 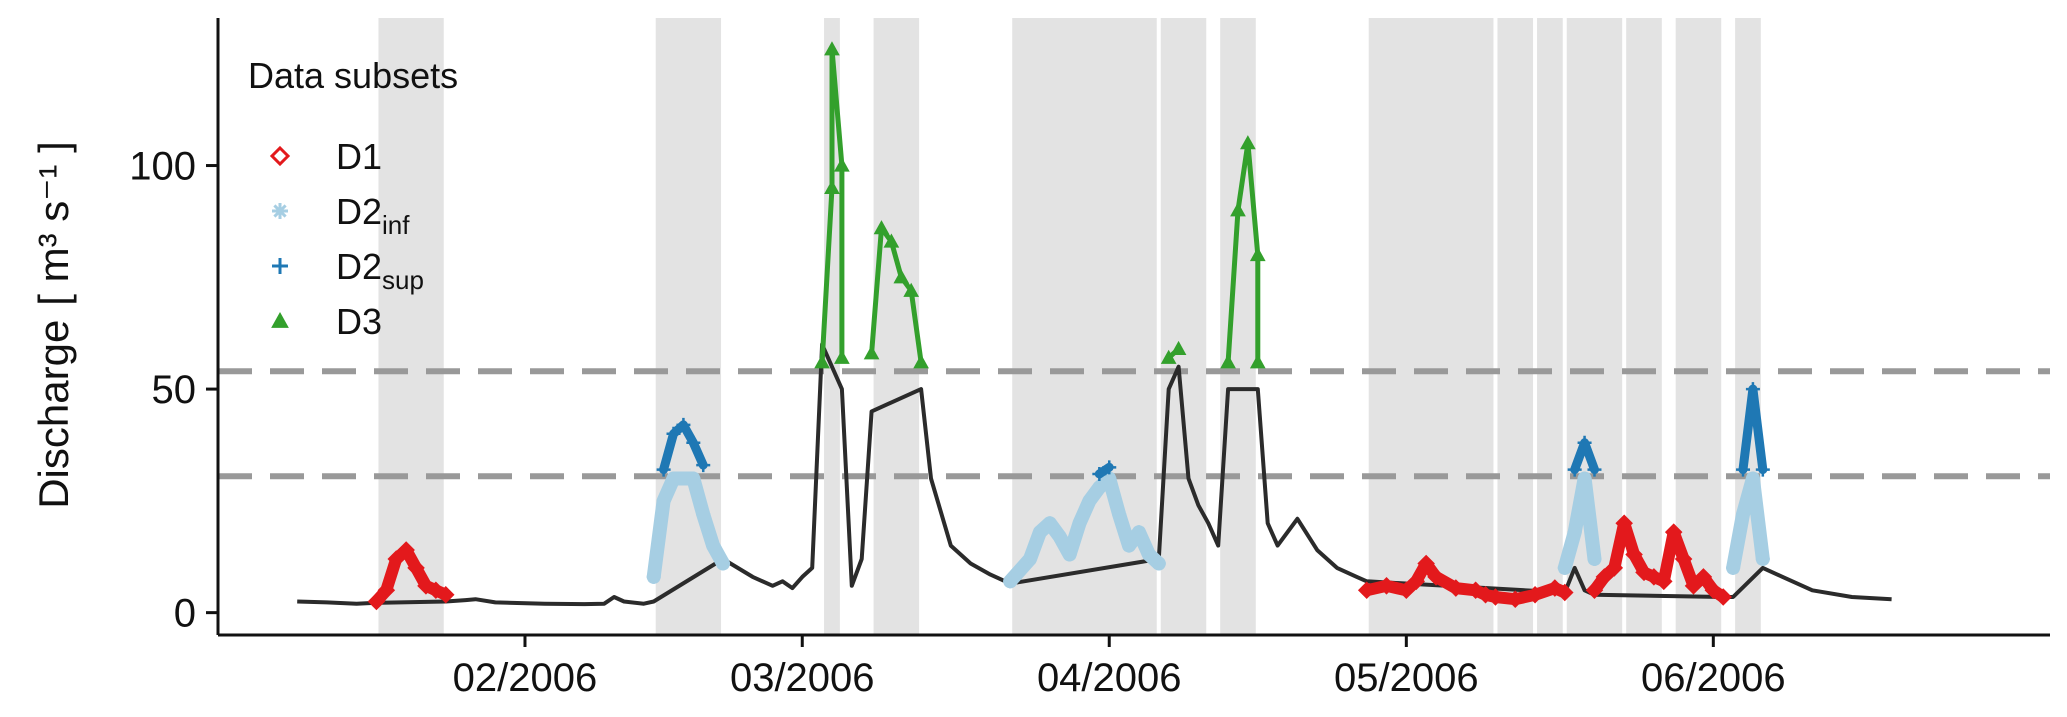 What do you see at coordinates (280, 211) in the screenshot?
I see `legend-marker-D2inf` at bounding box center [280, 211].